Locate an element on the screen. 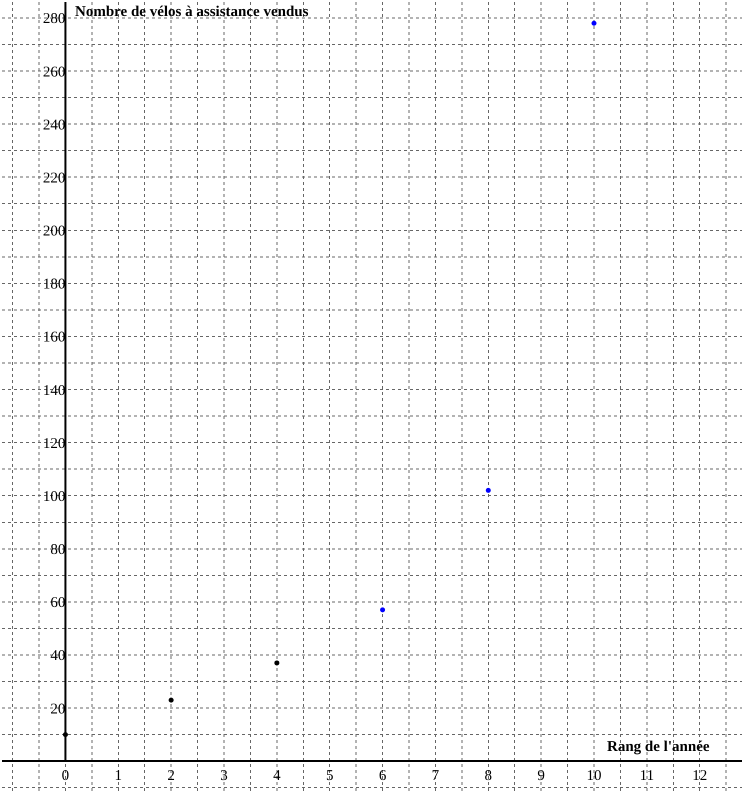 The image size is (744, 795). y-tick-label: 120 is located at coordinates (54, 444).